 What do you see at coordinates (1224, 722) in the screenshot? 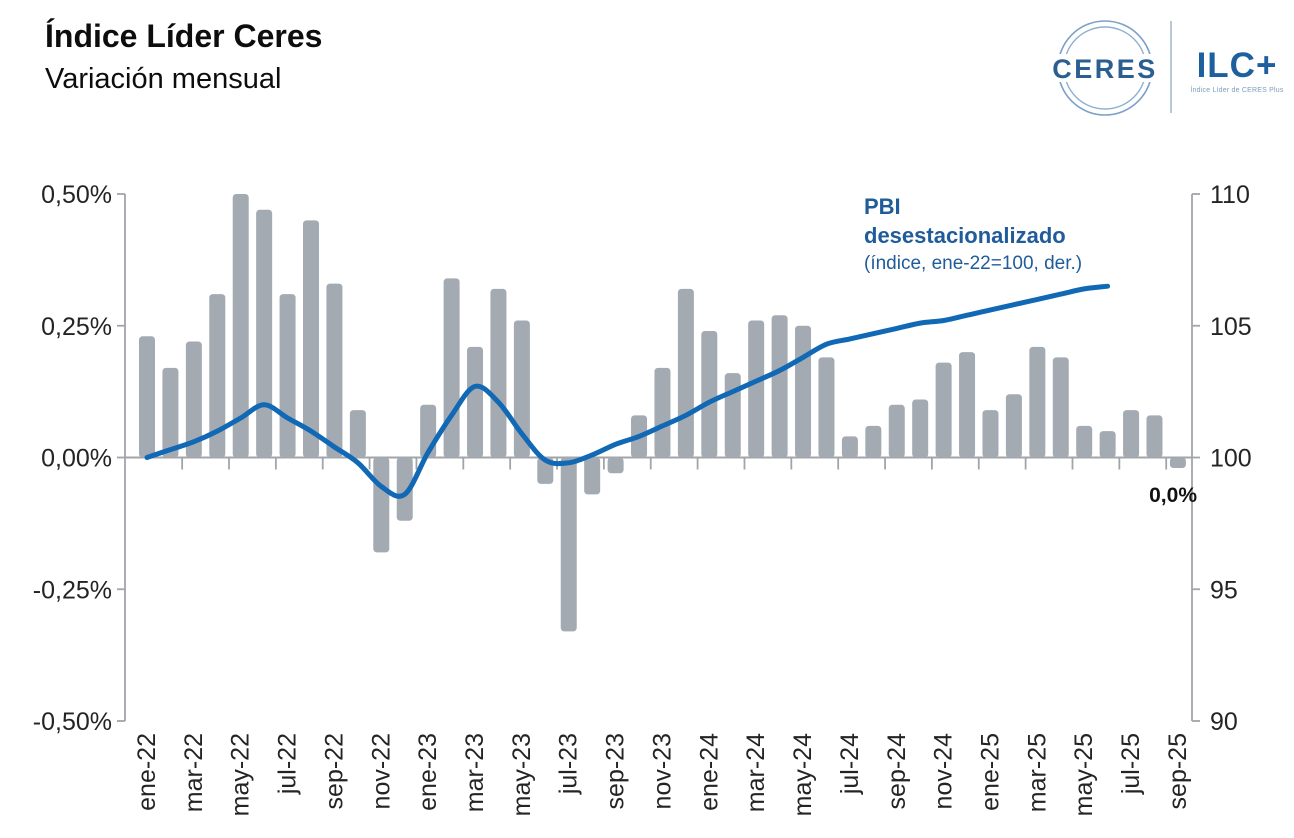
I see `right-axis-label: 90` at bounding box center [1224, 722].